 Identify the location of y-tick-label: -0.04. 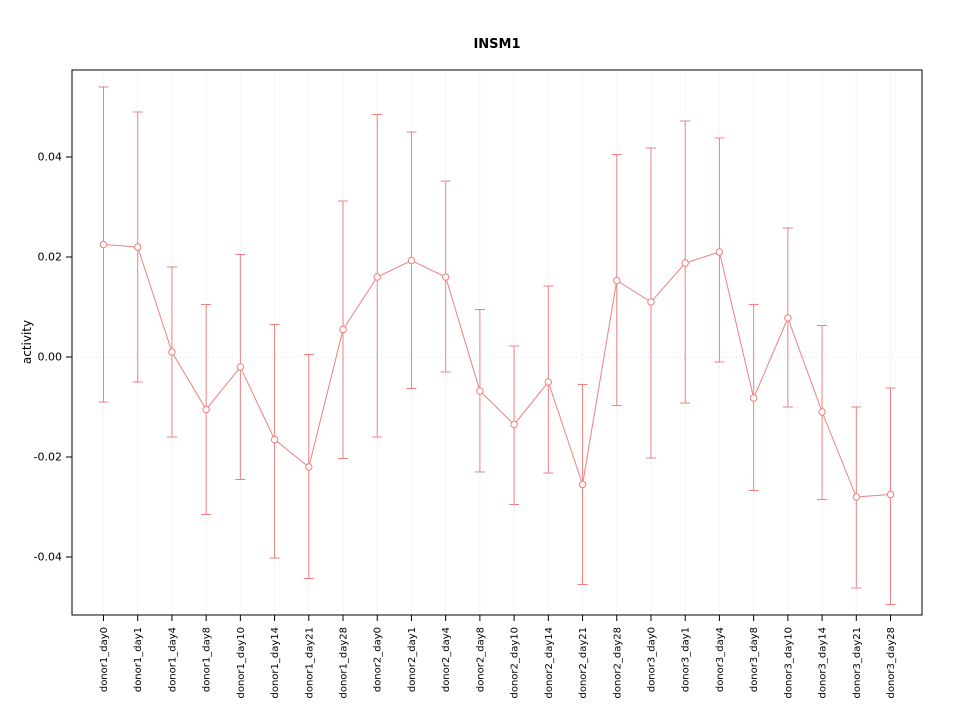
(48, 557).